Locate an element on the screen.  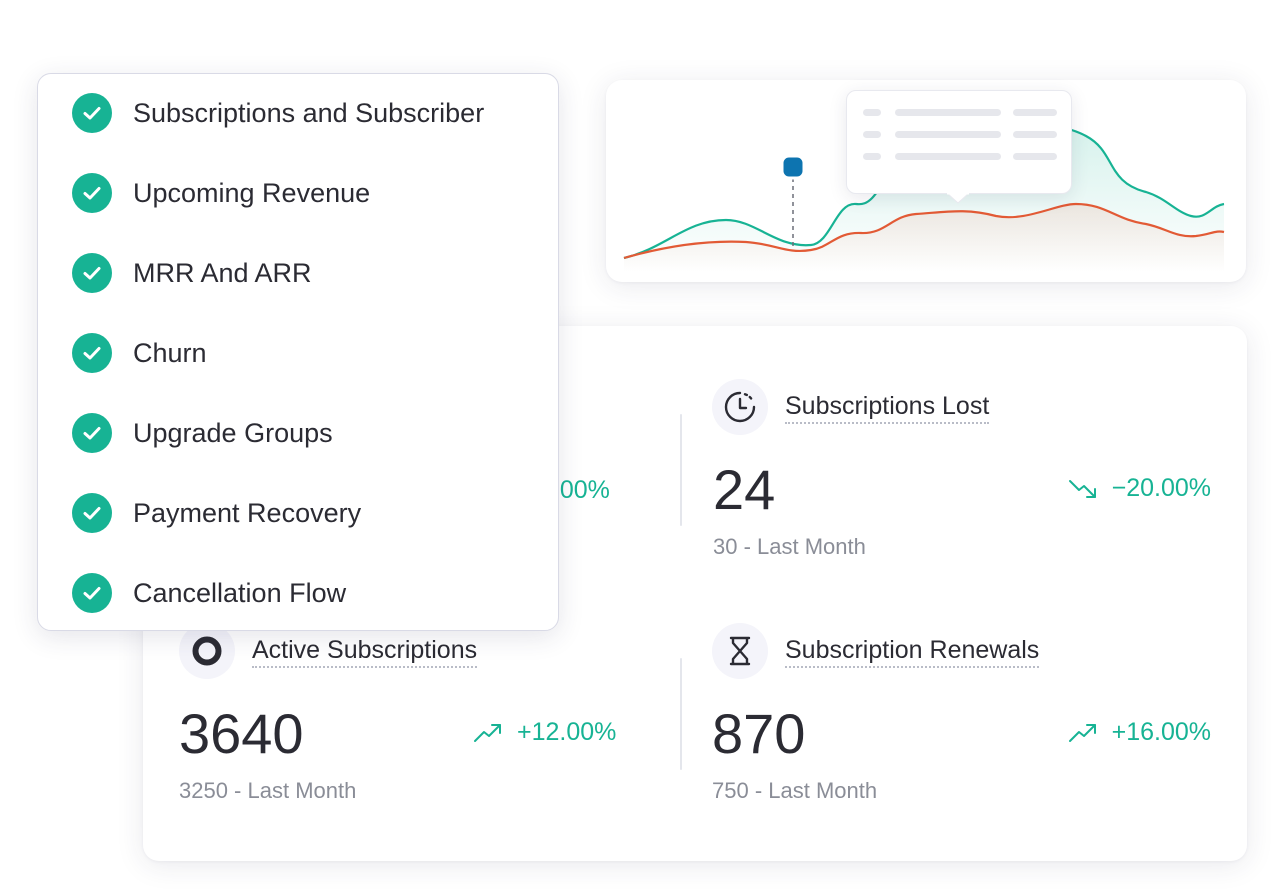
metric-renewals-value: 870 is located at coordinates (759, 733).